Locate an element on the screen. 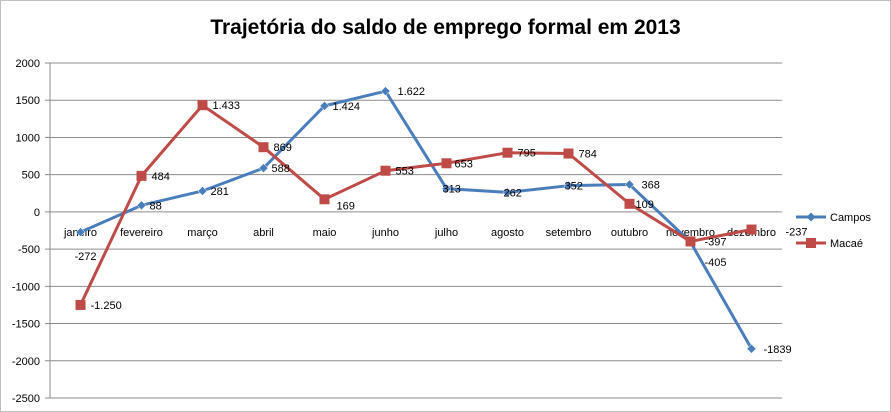 This screenshot has height=412, width=891. data-label: 88 is located at coordinates (156, 206).